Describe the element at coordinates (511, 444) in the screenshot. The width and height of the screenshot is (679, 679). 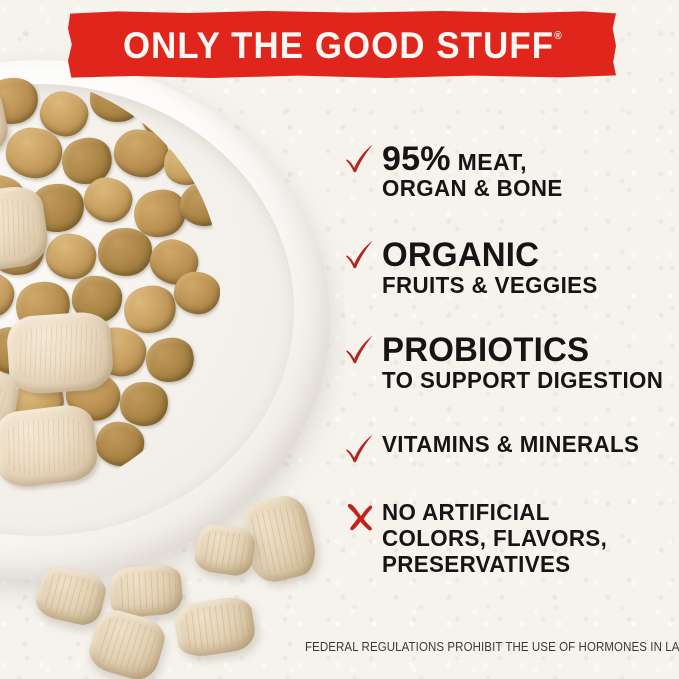
I see `claim-line-1: VITAMINS & MINERALS` at that location.